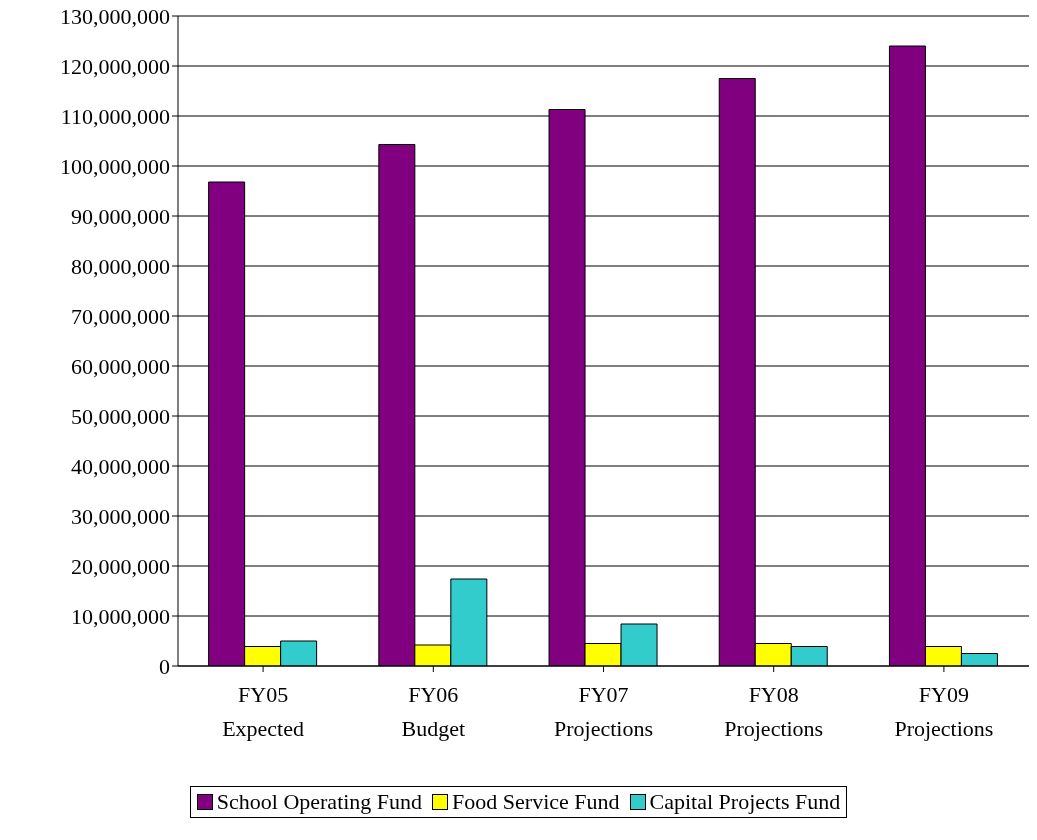 This screenshot has width=1037, height=840. What do you see at coordinates (115, 116) in the screenshot?
I see `y-tick-label: 110,000,000` at bounding box center [115, 116].